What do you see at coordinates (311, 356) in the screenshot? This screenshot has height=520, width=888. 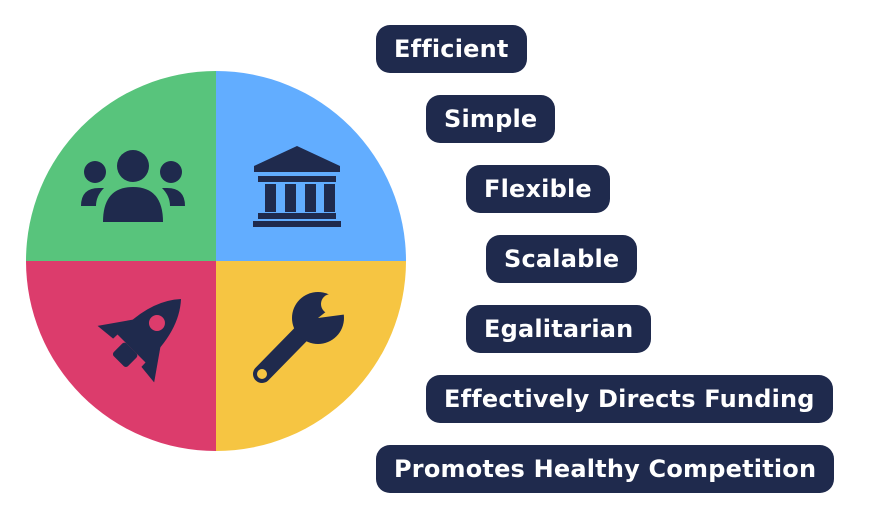 I see `quadrant-bottom-right` at bounding box center [311, 356].